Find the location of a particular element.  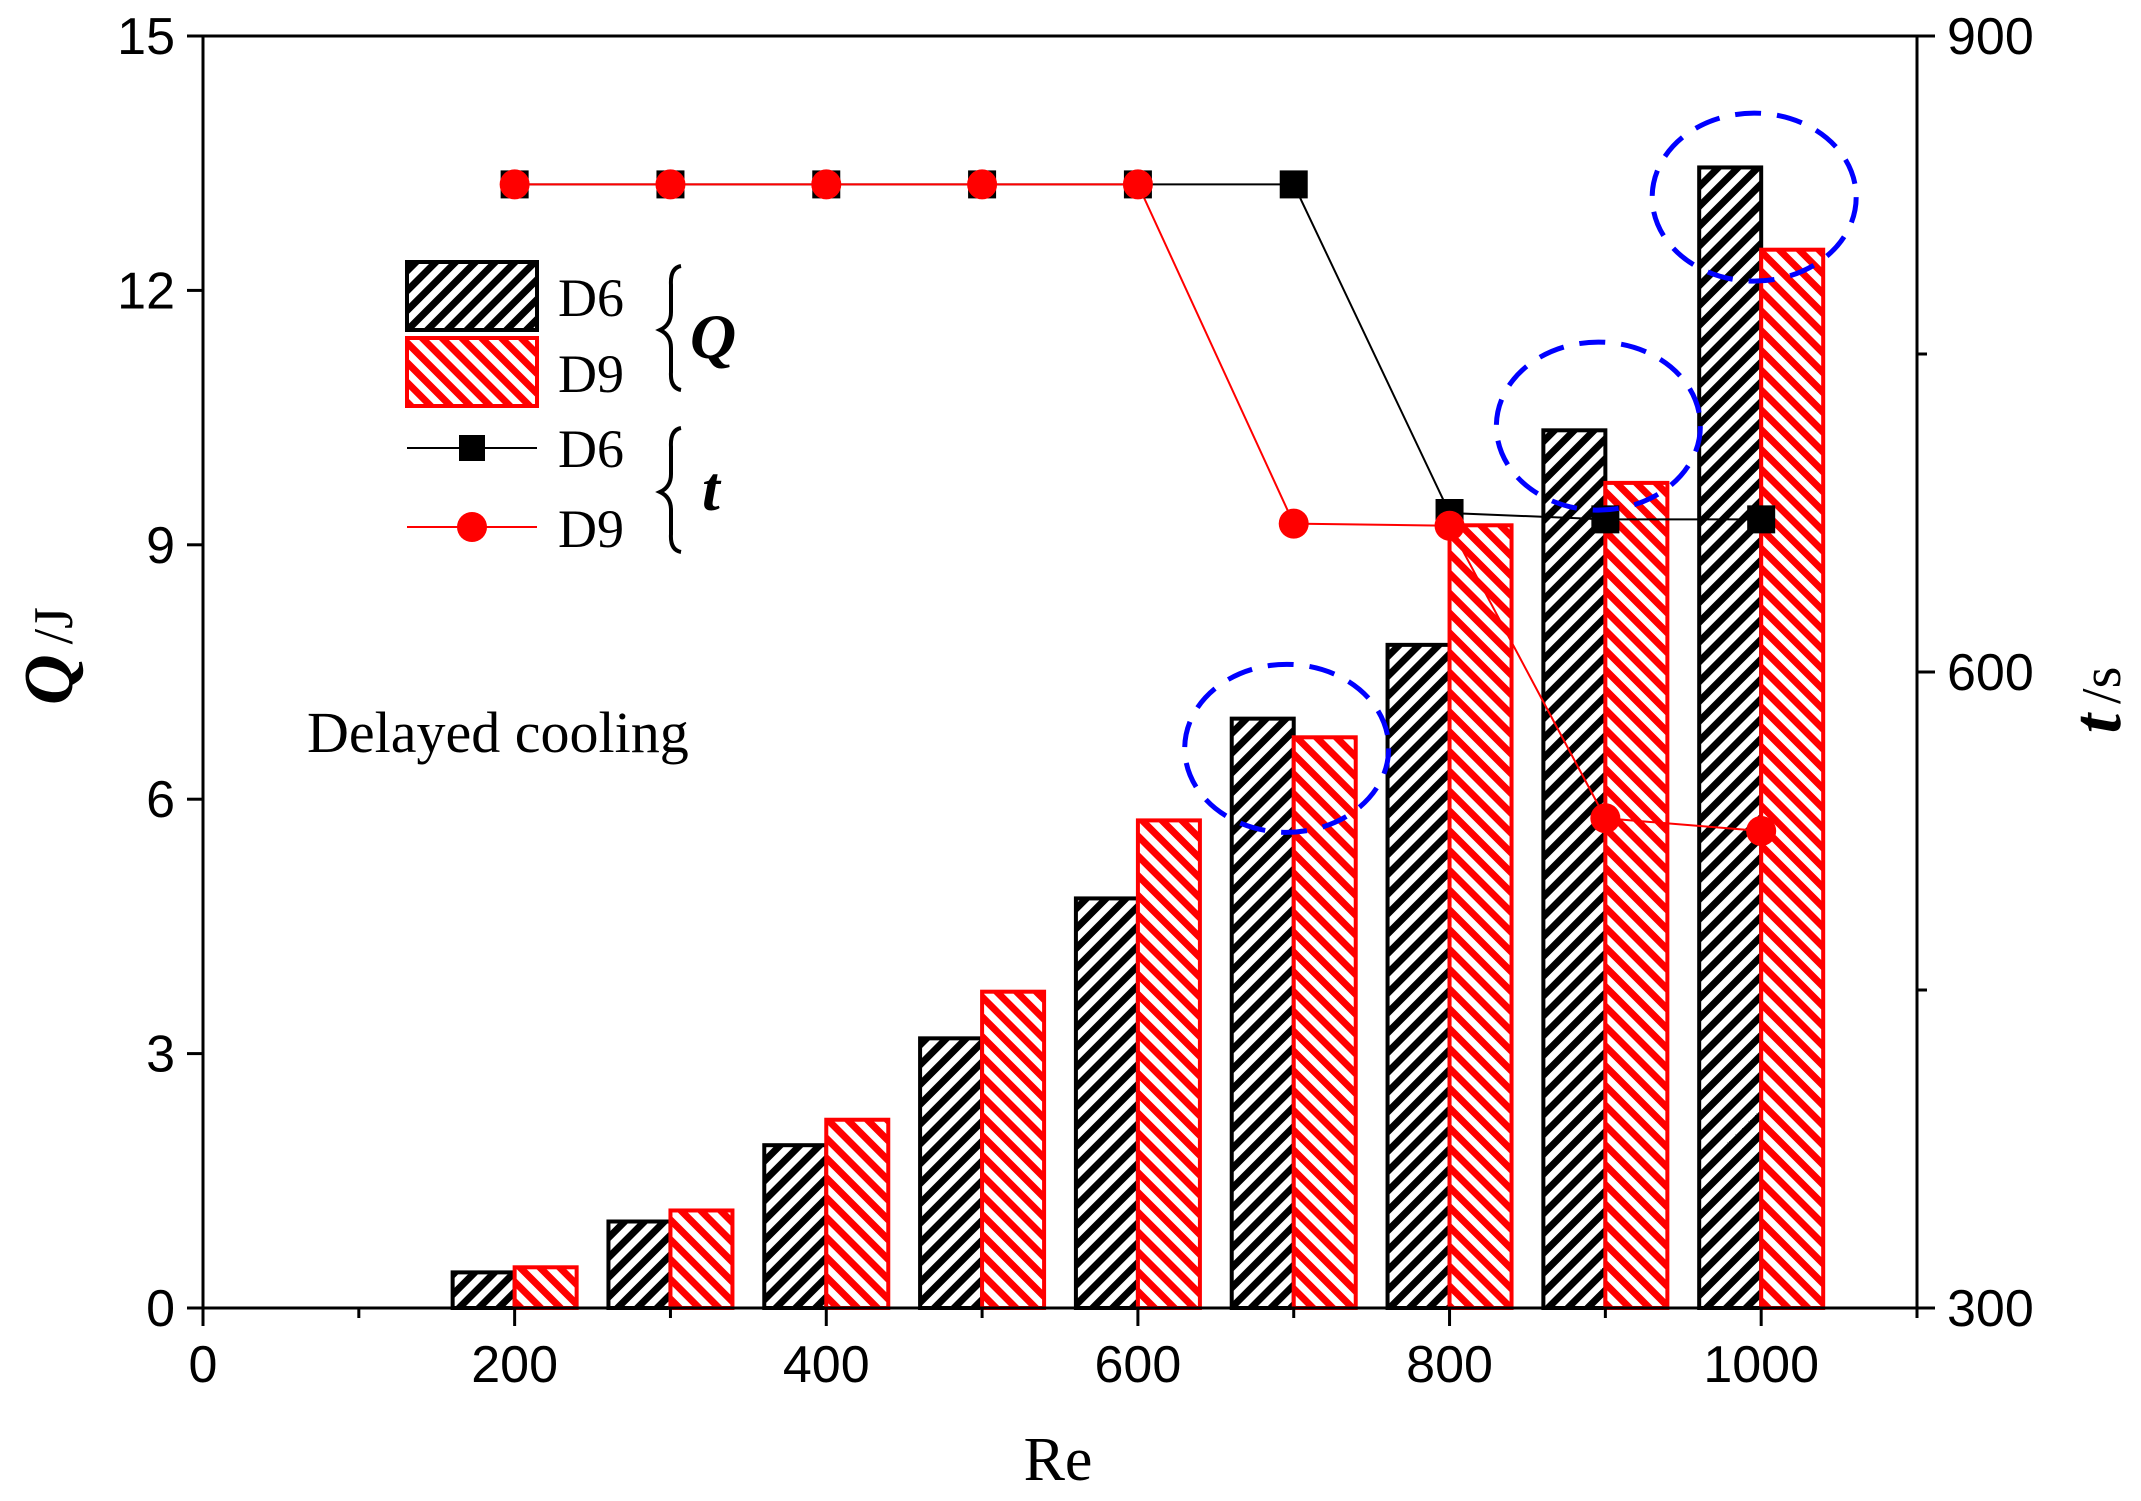

x-tick-label-800: 800 is located at coordinates (1449, 1365).